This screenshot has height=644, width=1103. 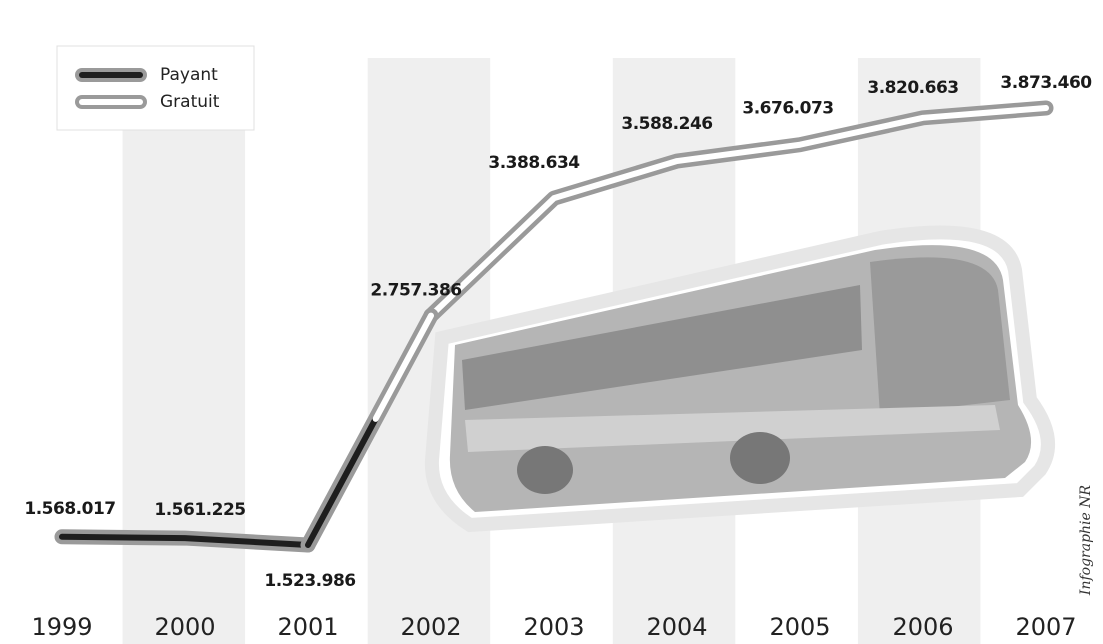 I want to click on legend: Payant Gratuit, so click(x=155, y=88).